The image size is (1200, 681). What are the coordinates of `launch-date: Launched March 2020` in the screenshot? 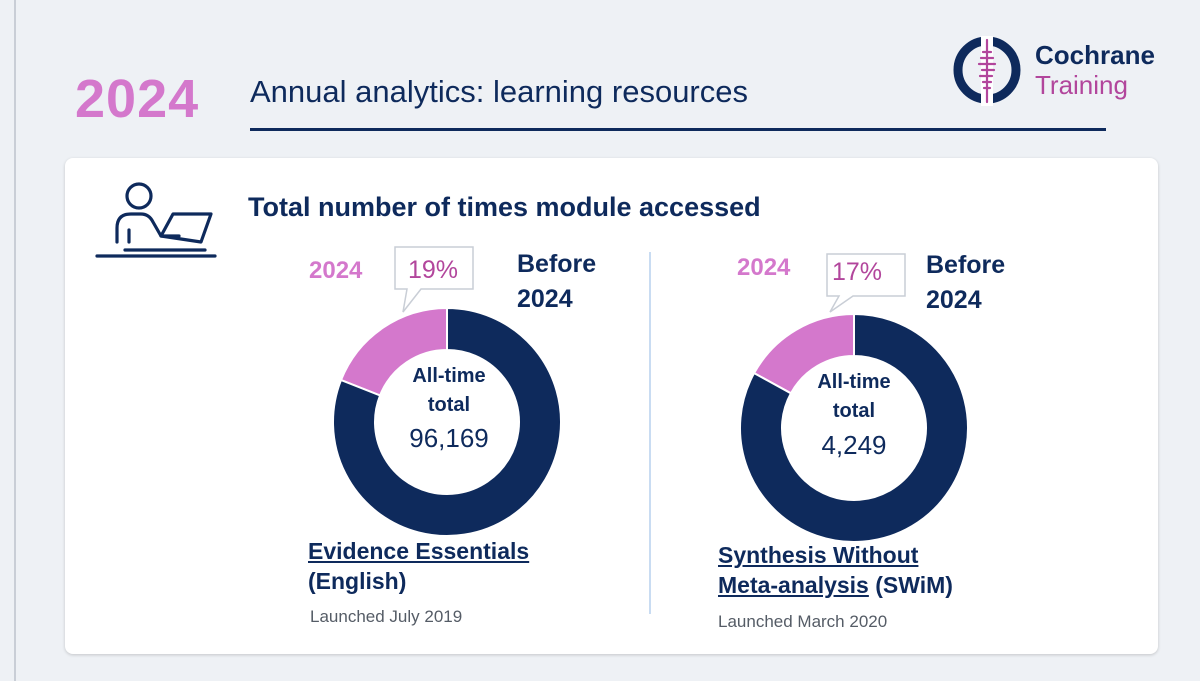 It's located at (803, 621).